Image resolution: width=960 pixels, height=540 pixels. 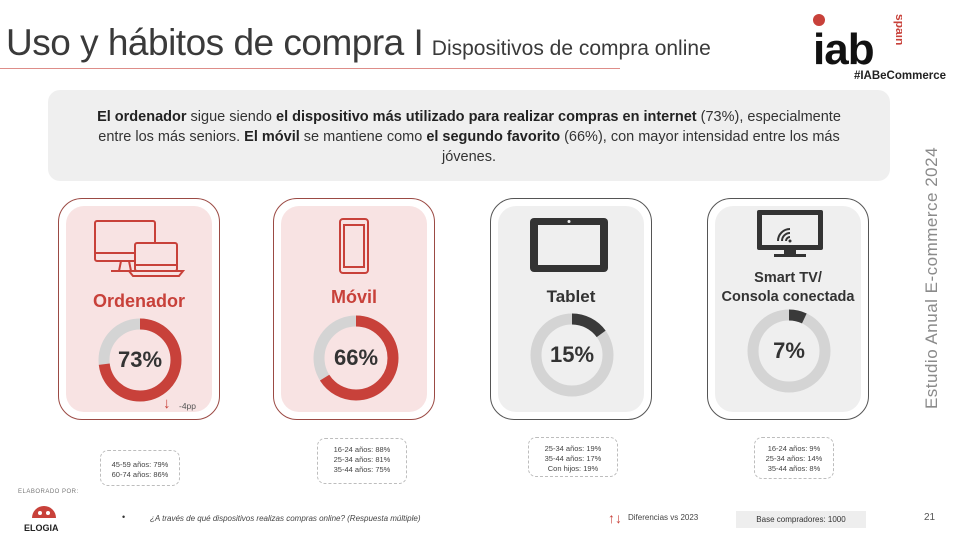 What do you see at coordinates (843, 47) in the screenshot?
I see `svg-text: iab` at bounding box center [843, 47].